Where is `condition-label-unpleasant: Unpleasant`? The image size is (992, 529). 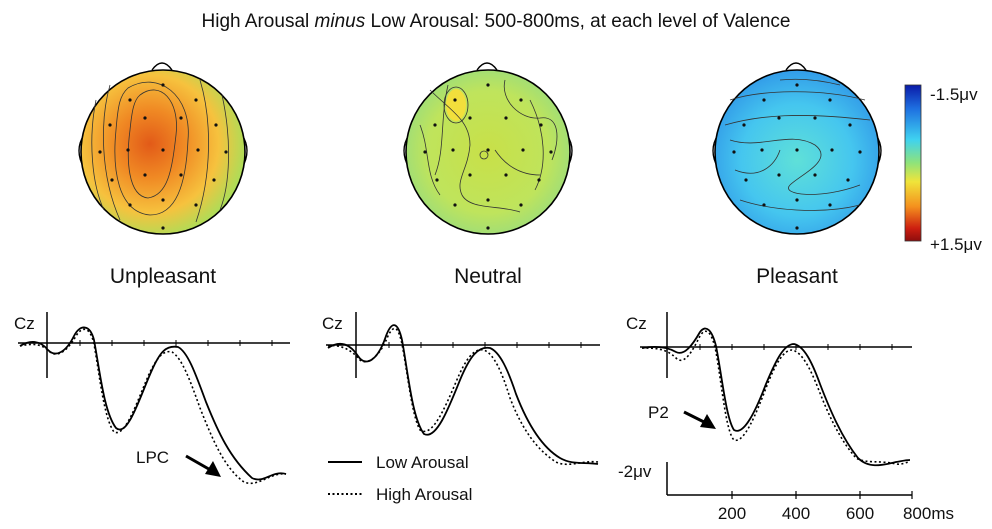
condition-label-unpleasant: Unpleasant is located at coordinates (163, 276).